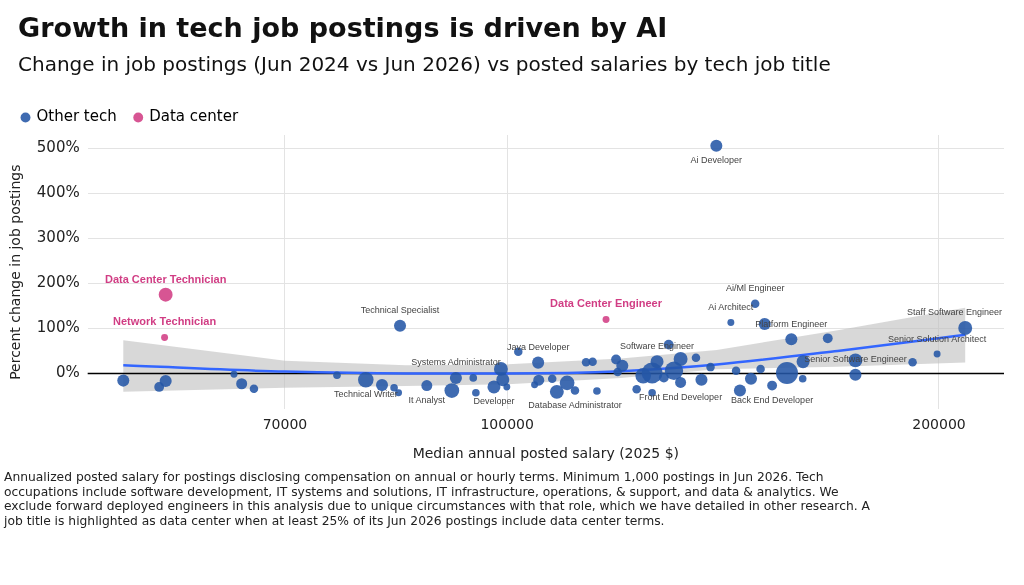 The image size is (1024, 585). I want to click on annotation: Front End Developer, so click(681, 396).